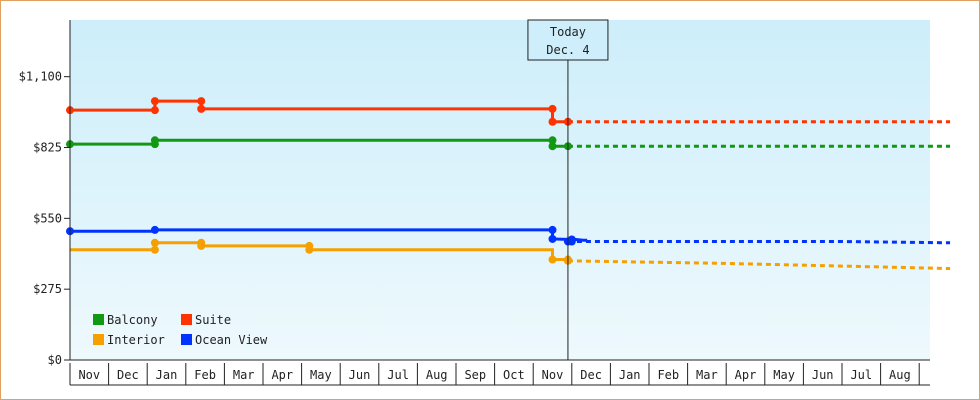 This screenshot has height=400, width=980. I want to click on legend-label: Ocean View, so click(231, 340).